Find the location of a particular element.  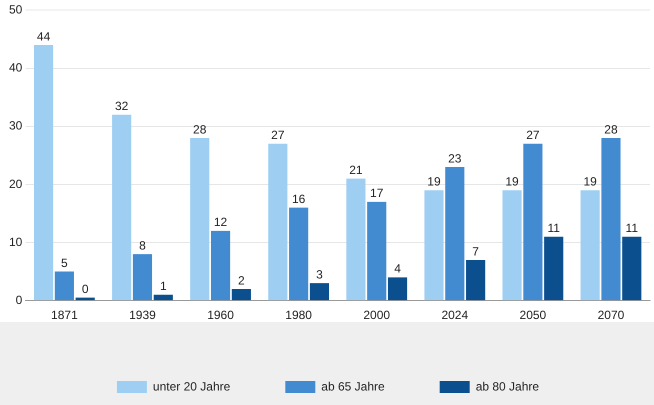

data-label: 0 is located at coordinates (85, 289).